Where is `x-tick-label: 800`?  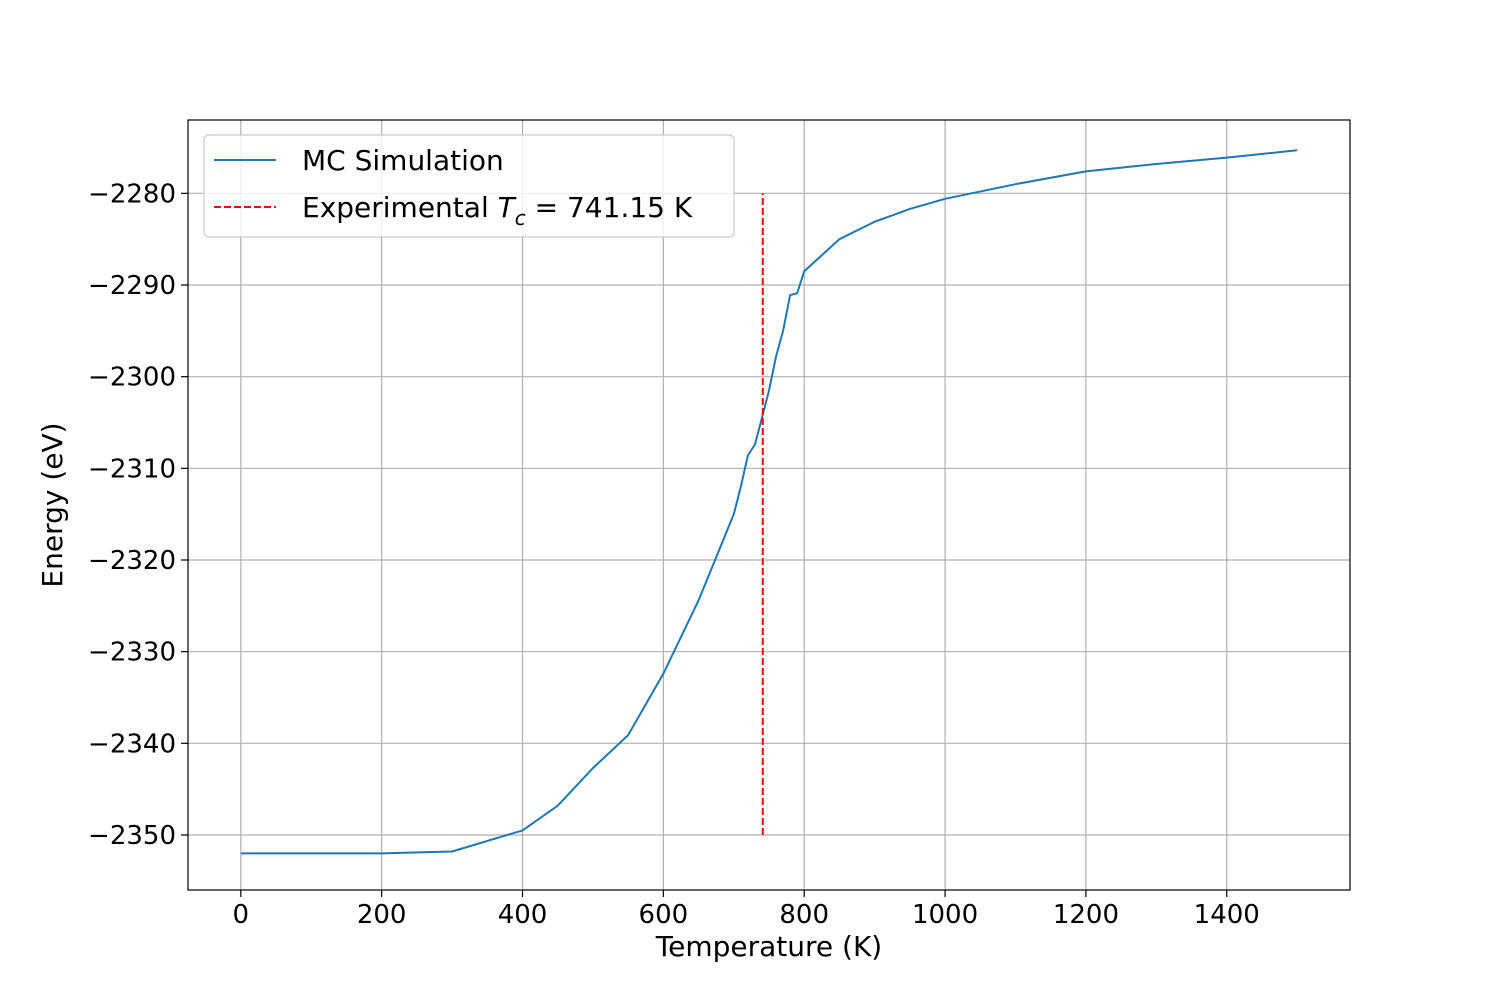 x-tick-label: 800 is located at coordinates (804, 915).